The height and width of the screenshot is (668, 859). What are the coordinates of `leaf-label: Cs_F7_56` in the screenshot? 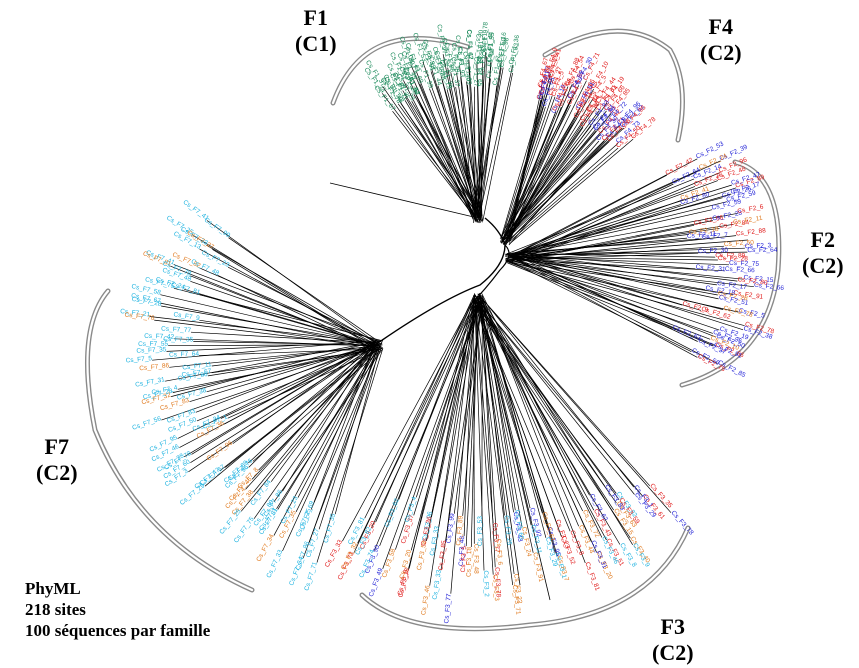 It's located at (146, 423).